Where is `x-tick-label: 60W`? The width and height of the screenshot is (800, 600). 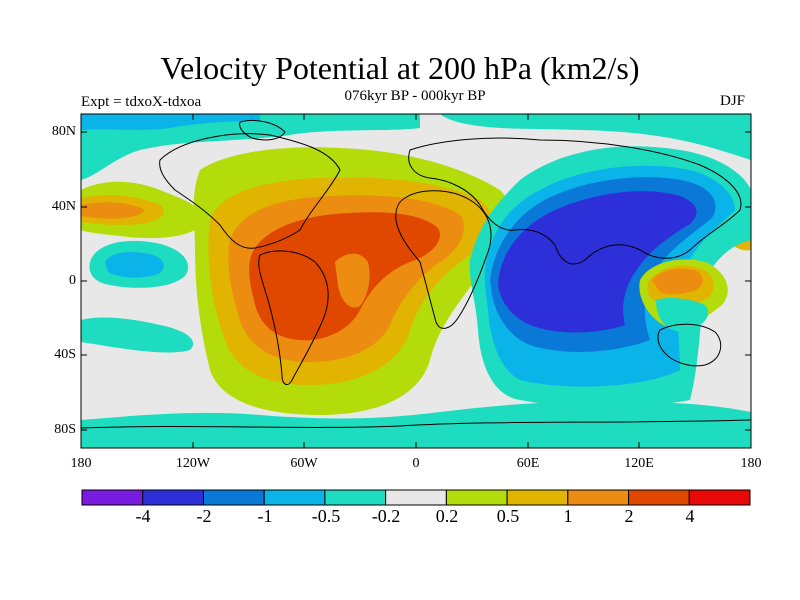
x-tick-label: 60W is located at coordinates (304, 463).